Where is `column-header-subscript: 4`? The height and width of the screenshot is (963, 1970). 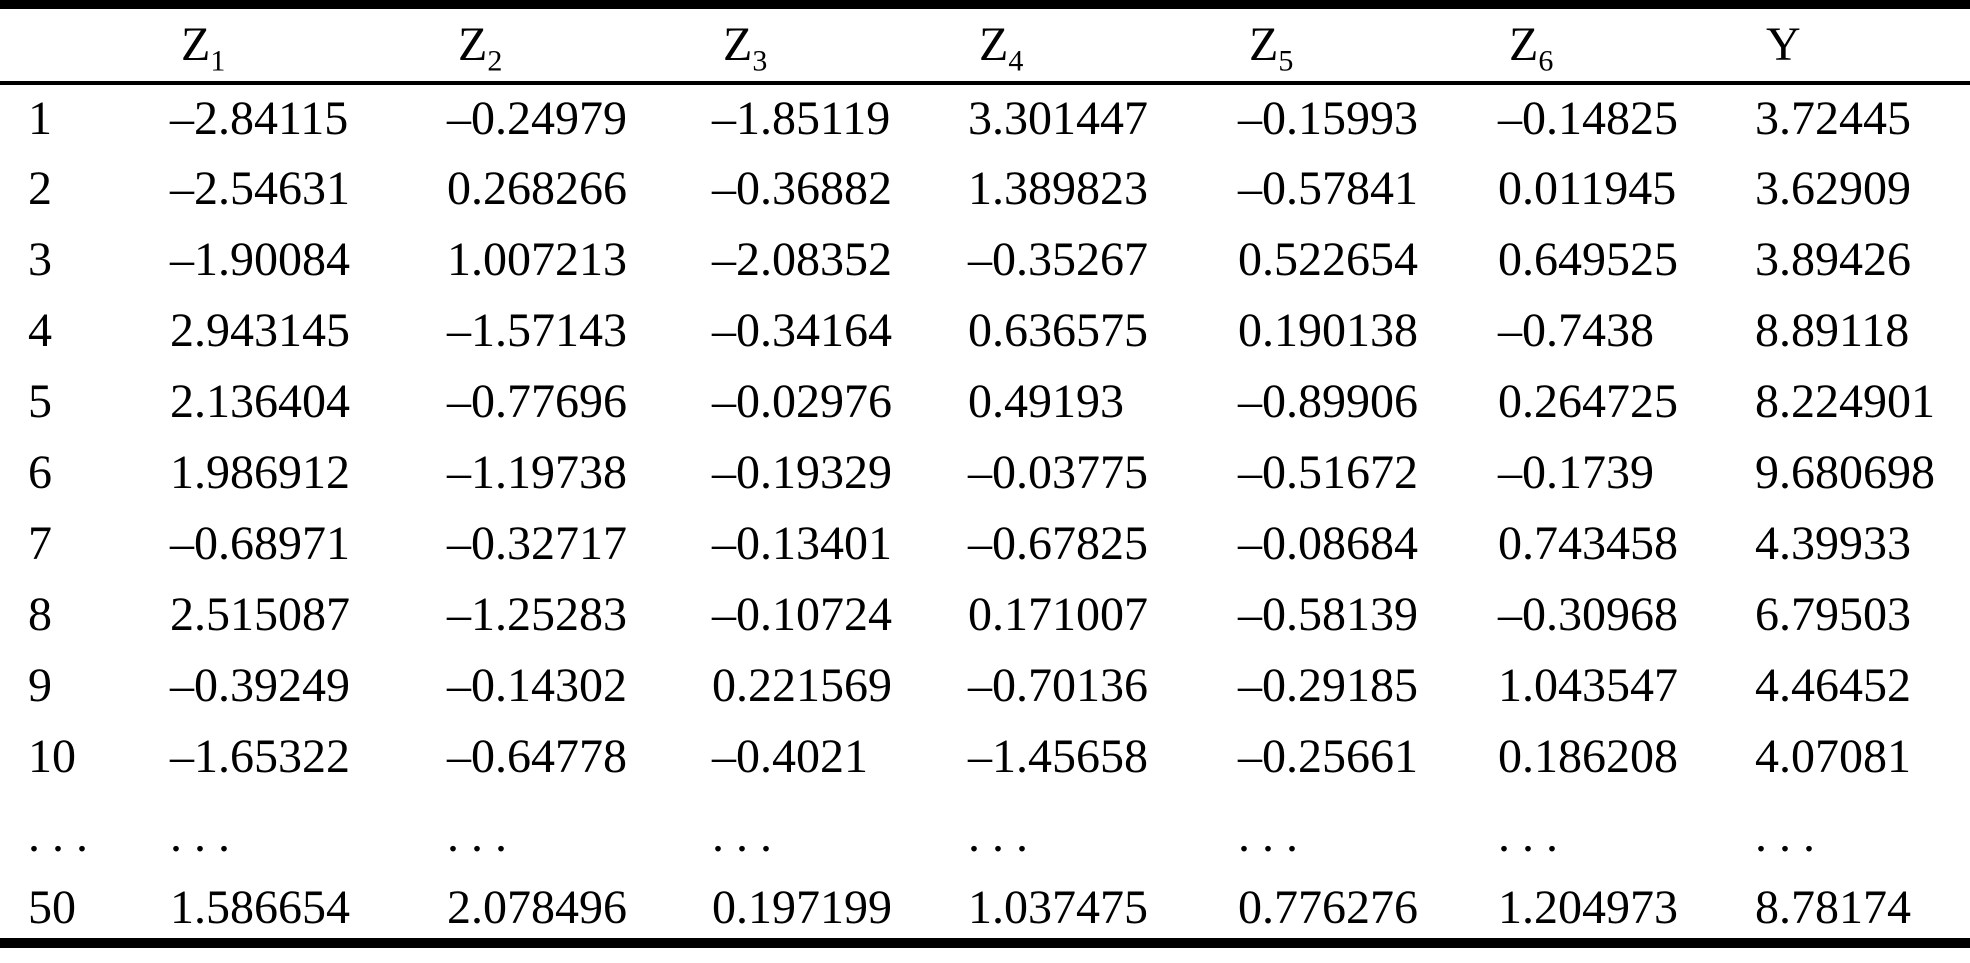 column-header-subscript: 4 is located at coordinates (1016, 61).